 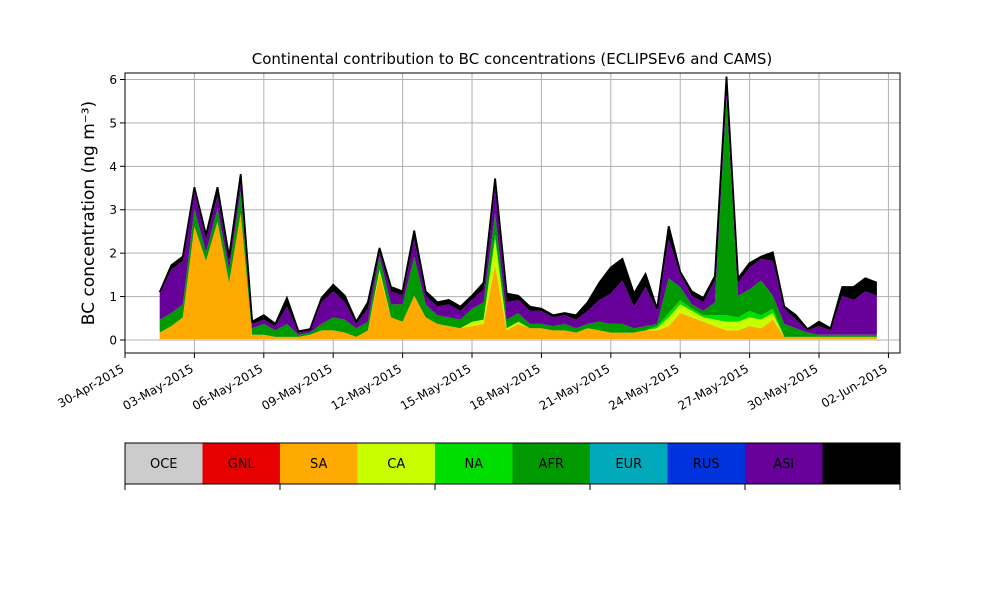 I want to click on legend-label-afr: AFR, so click(x=551, y=464).